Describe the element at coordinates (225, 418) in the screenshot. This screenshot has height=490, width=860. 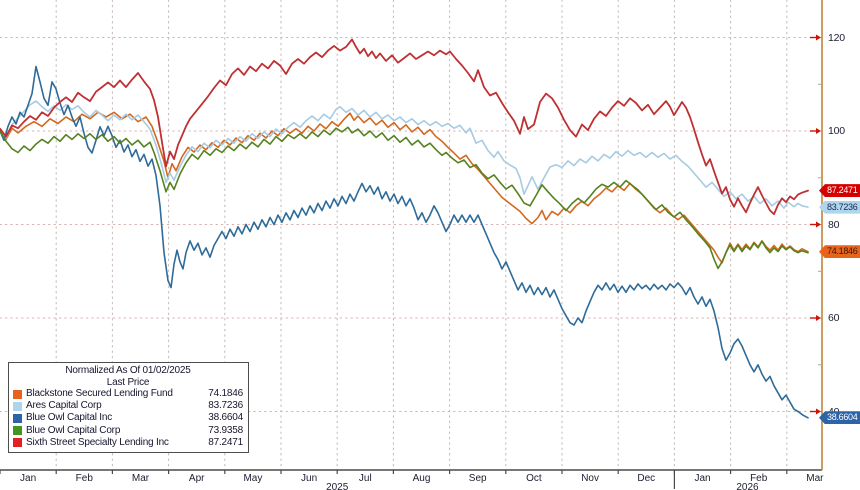
I see `series-last-price: 38.6604` at that location.